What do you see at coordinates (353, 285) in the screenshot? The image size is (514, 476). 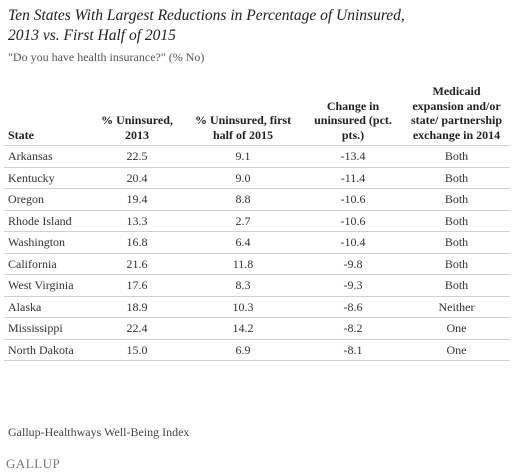 I see `value-cell: -9.3` at bounding box center [353, 285].